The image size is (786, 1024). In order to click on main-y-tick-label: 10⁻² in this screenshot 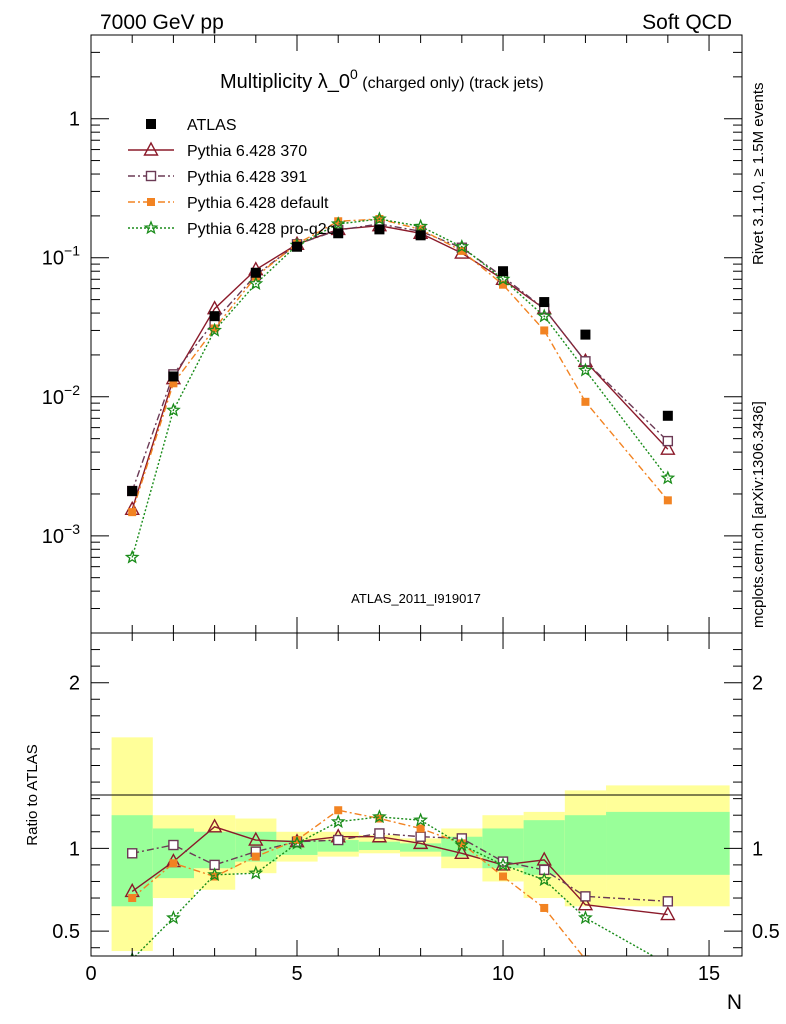, I will do `click(61, 395)`.